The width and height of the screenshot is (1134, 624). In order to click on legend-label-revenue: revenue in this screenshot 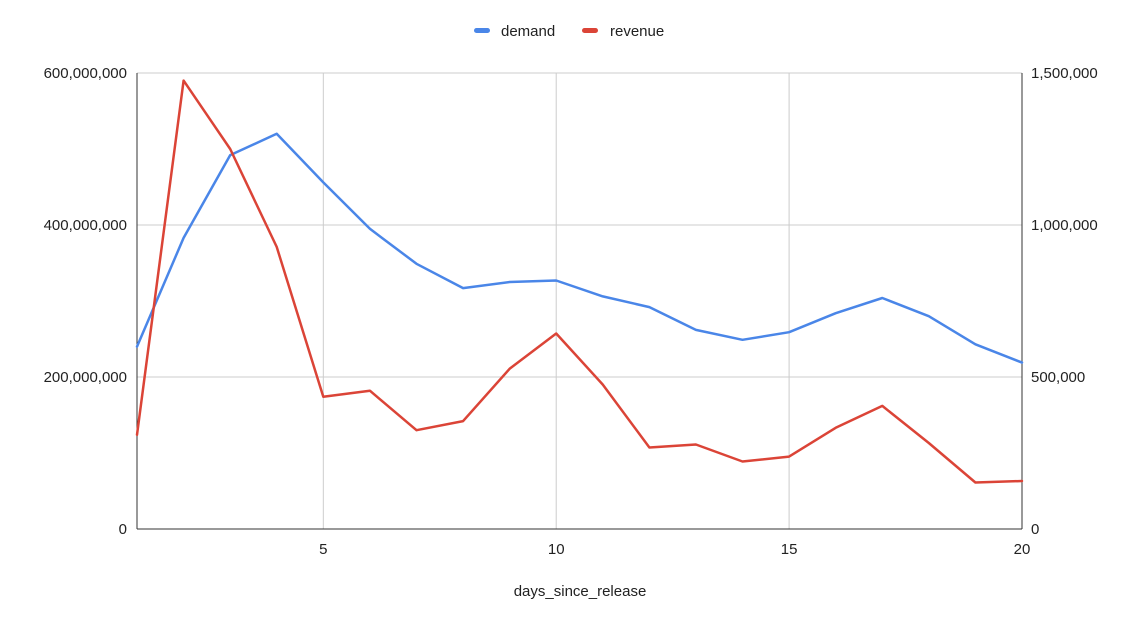, I will do `click(637, 31)`.